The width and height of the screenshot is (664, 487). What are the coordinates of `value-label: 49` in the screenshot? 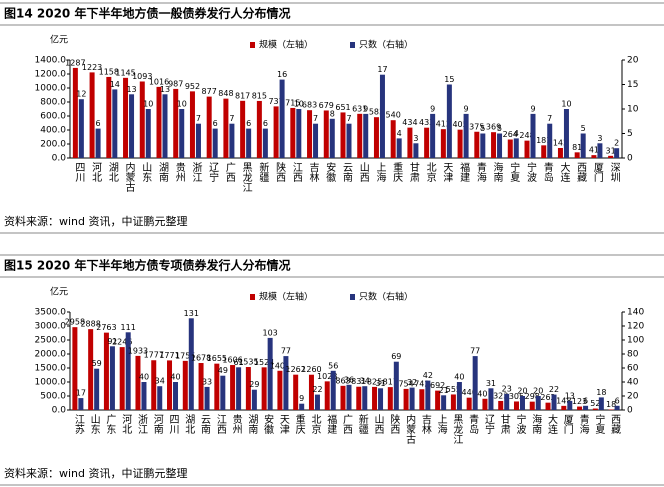 It's located at (223, 370).